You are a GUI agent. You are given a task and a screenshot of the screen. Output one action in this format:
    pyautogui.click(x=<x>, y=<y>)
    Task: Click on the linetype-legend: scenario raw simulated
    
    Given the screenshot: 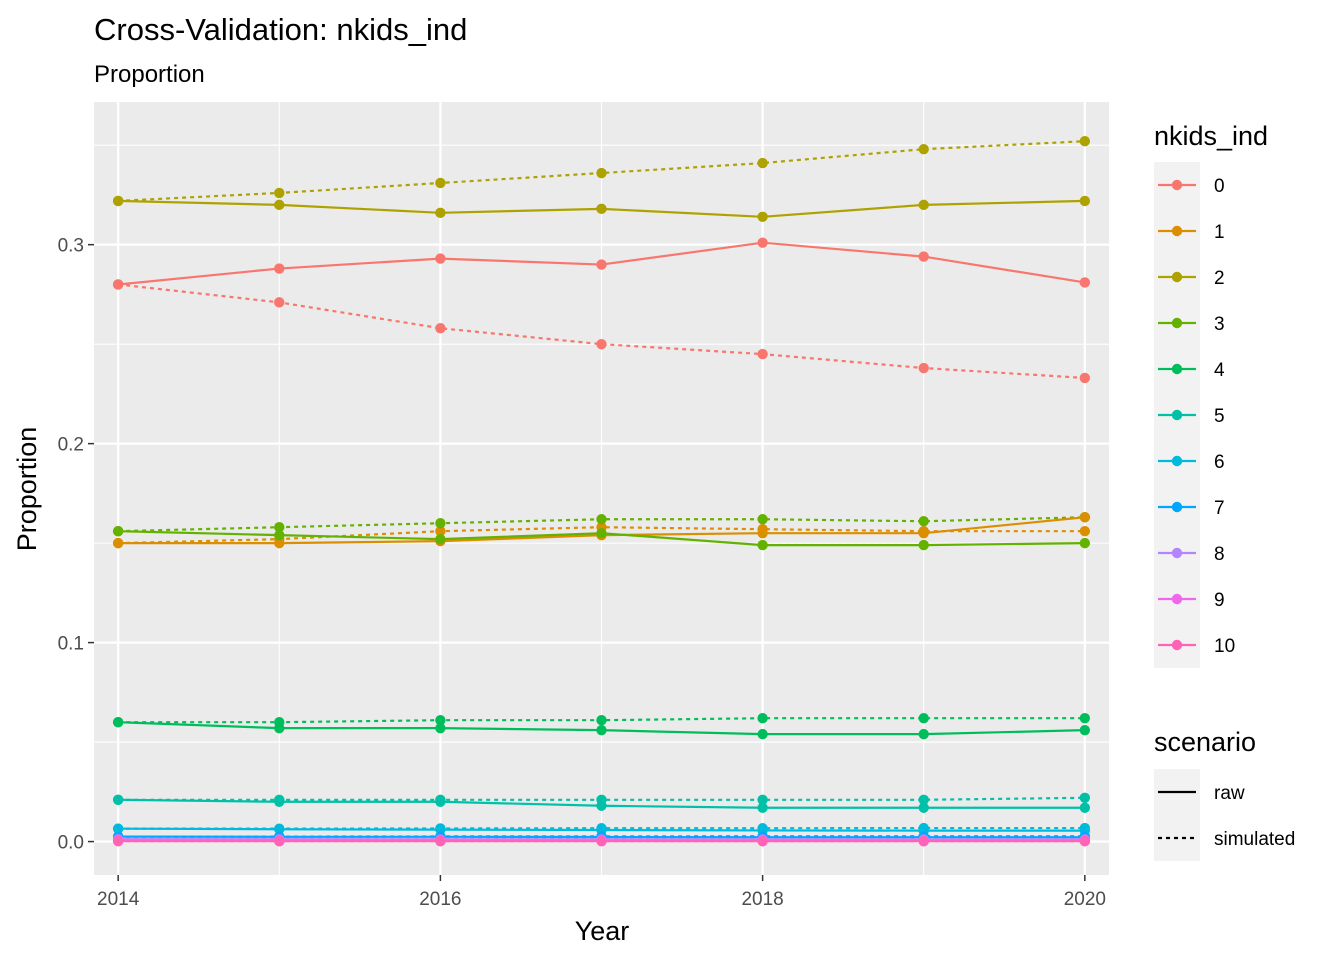 What is the action you would take?
    pyautogui.click(x=1224, y=794)
    